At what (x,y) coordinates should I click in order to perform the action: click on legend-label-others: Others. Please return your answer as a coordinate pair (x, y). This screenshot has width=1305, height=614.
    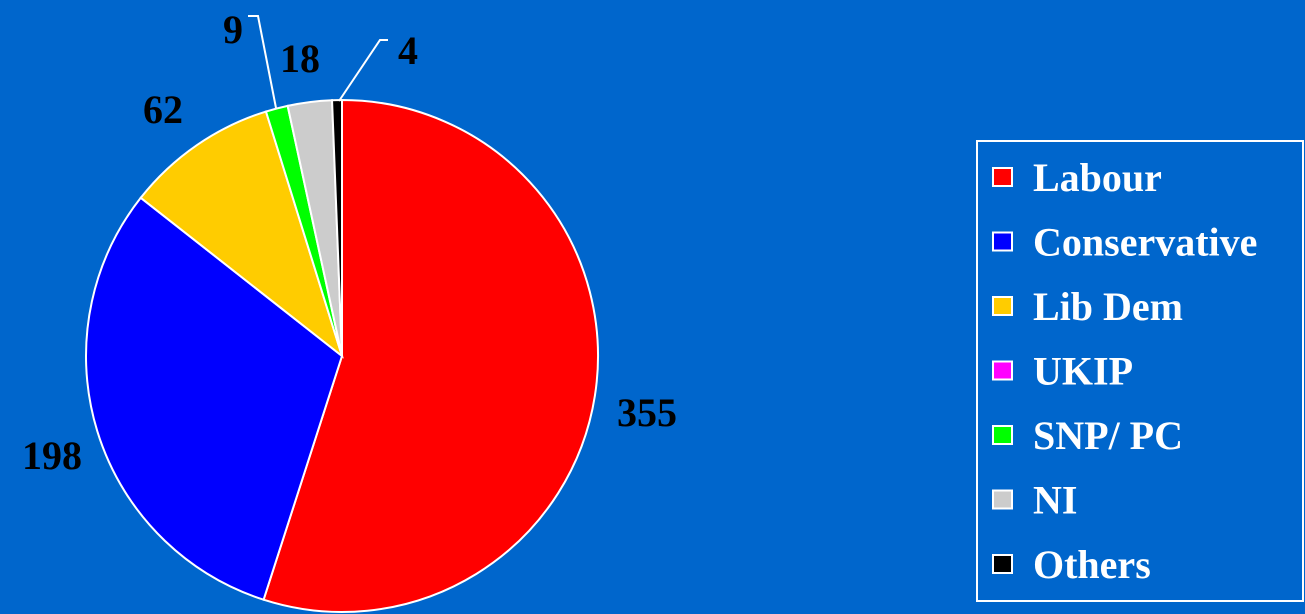
    Looking at the image, I should click on (1092, 564).